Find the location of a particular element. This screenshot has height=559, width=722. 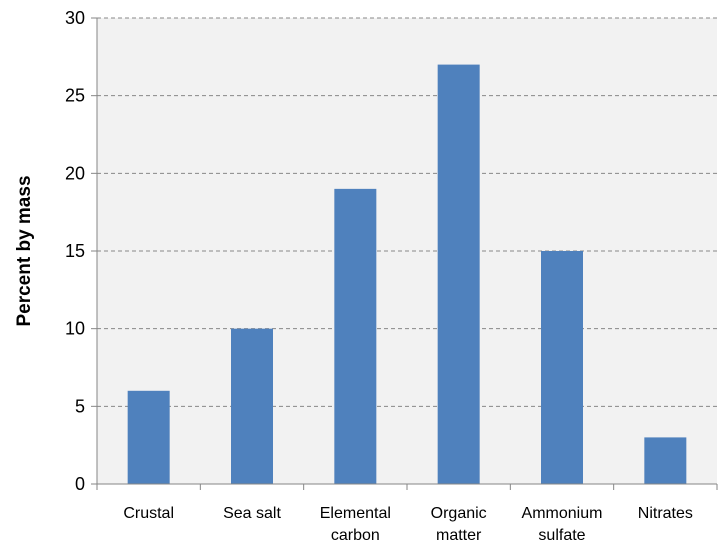

x-category-label-2-0: Elemental is located at coordinates (355, 513).